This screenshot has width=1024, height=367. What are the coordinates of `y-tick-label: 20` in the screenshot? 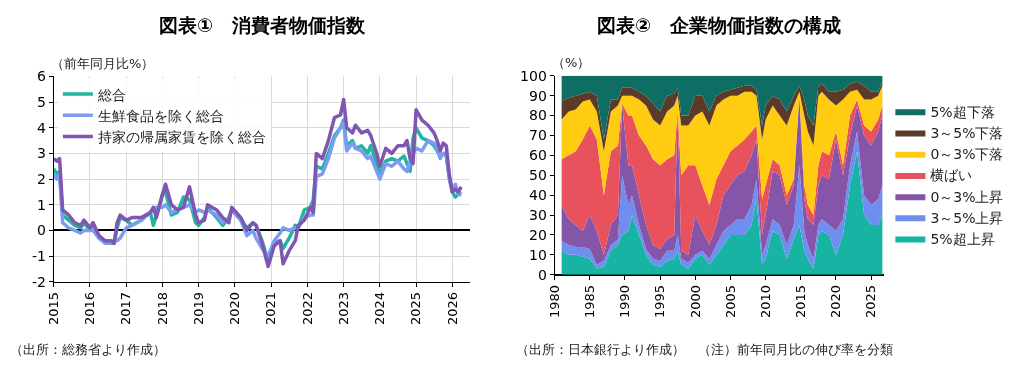 It's located at (537, 234).